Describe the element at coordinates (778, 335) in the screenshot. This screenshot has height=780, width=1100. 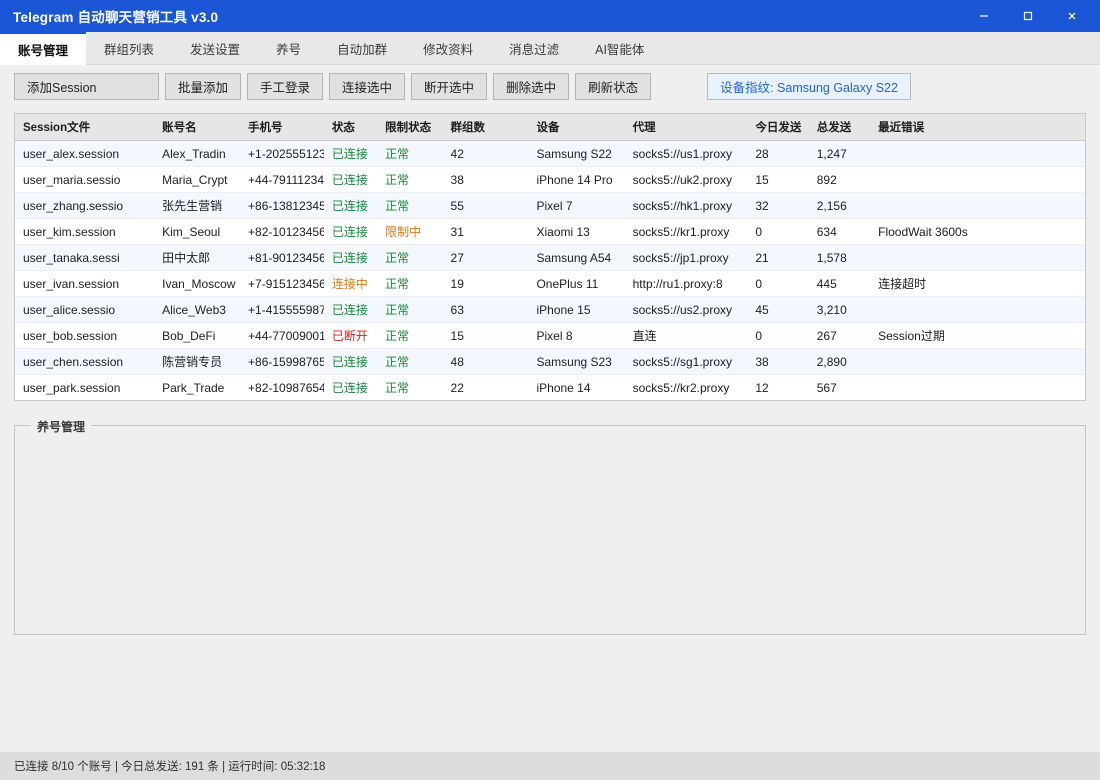
I see `cell-today-sent: 0` at that location.